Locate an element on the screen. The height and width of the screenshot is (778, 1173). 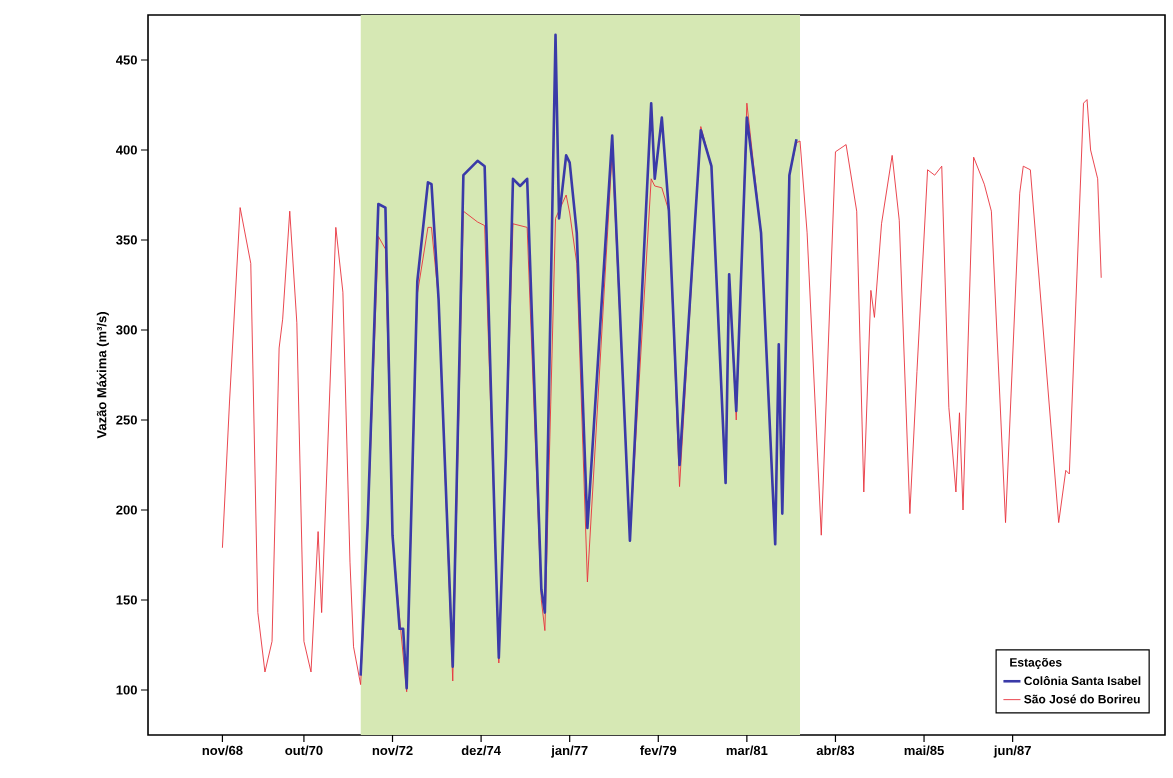
x-tick-label: fev/79 is located at coordinates (658, 750).